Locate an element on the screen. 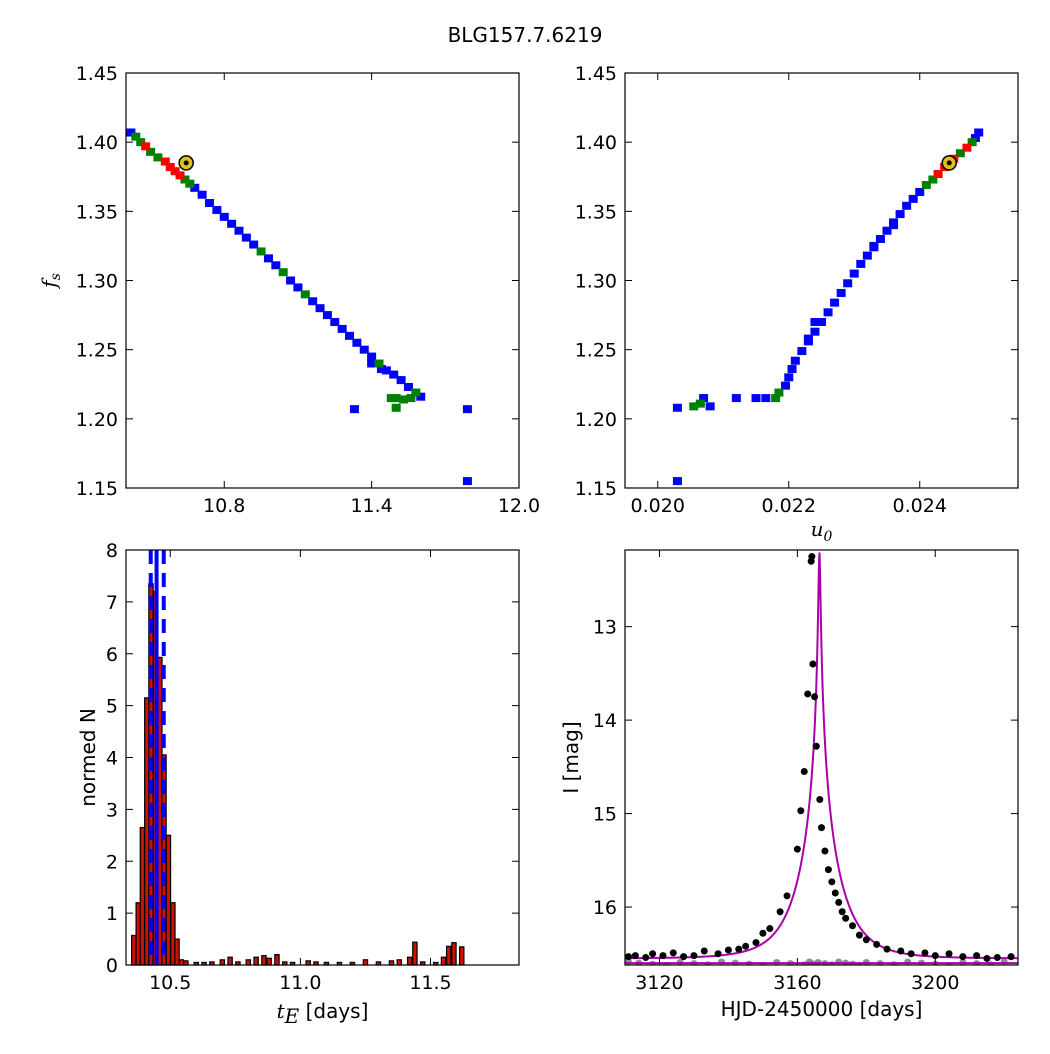  x-tick-label: 11.0 is located at coordinates (300, 983).